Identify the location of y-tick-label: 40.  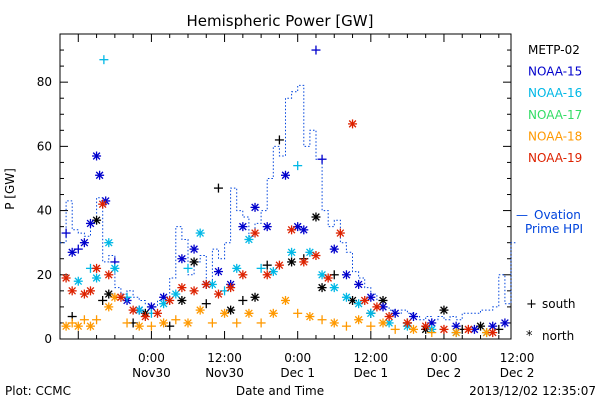
(44, 211).